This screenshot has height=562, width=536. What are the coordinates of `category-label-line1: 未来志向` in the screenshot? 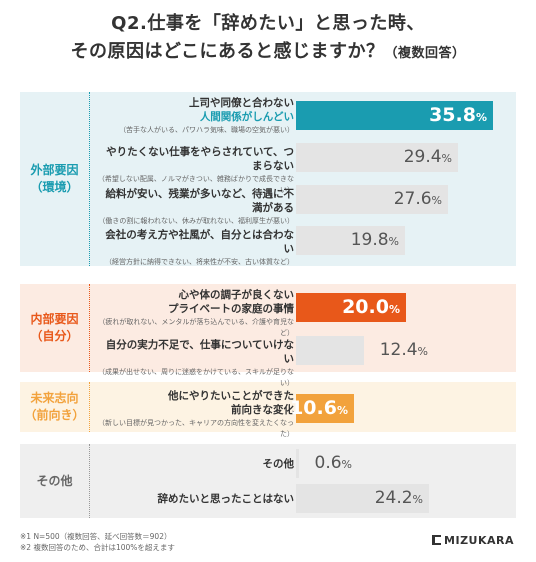 It's located at (54, 398).